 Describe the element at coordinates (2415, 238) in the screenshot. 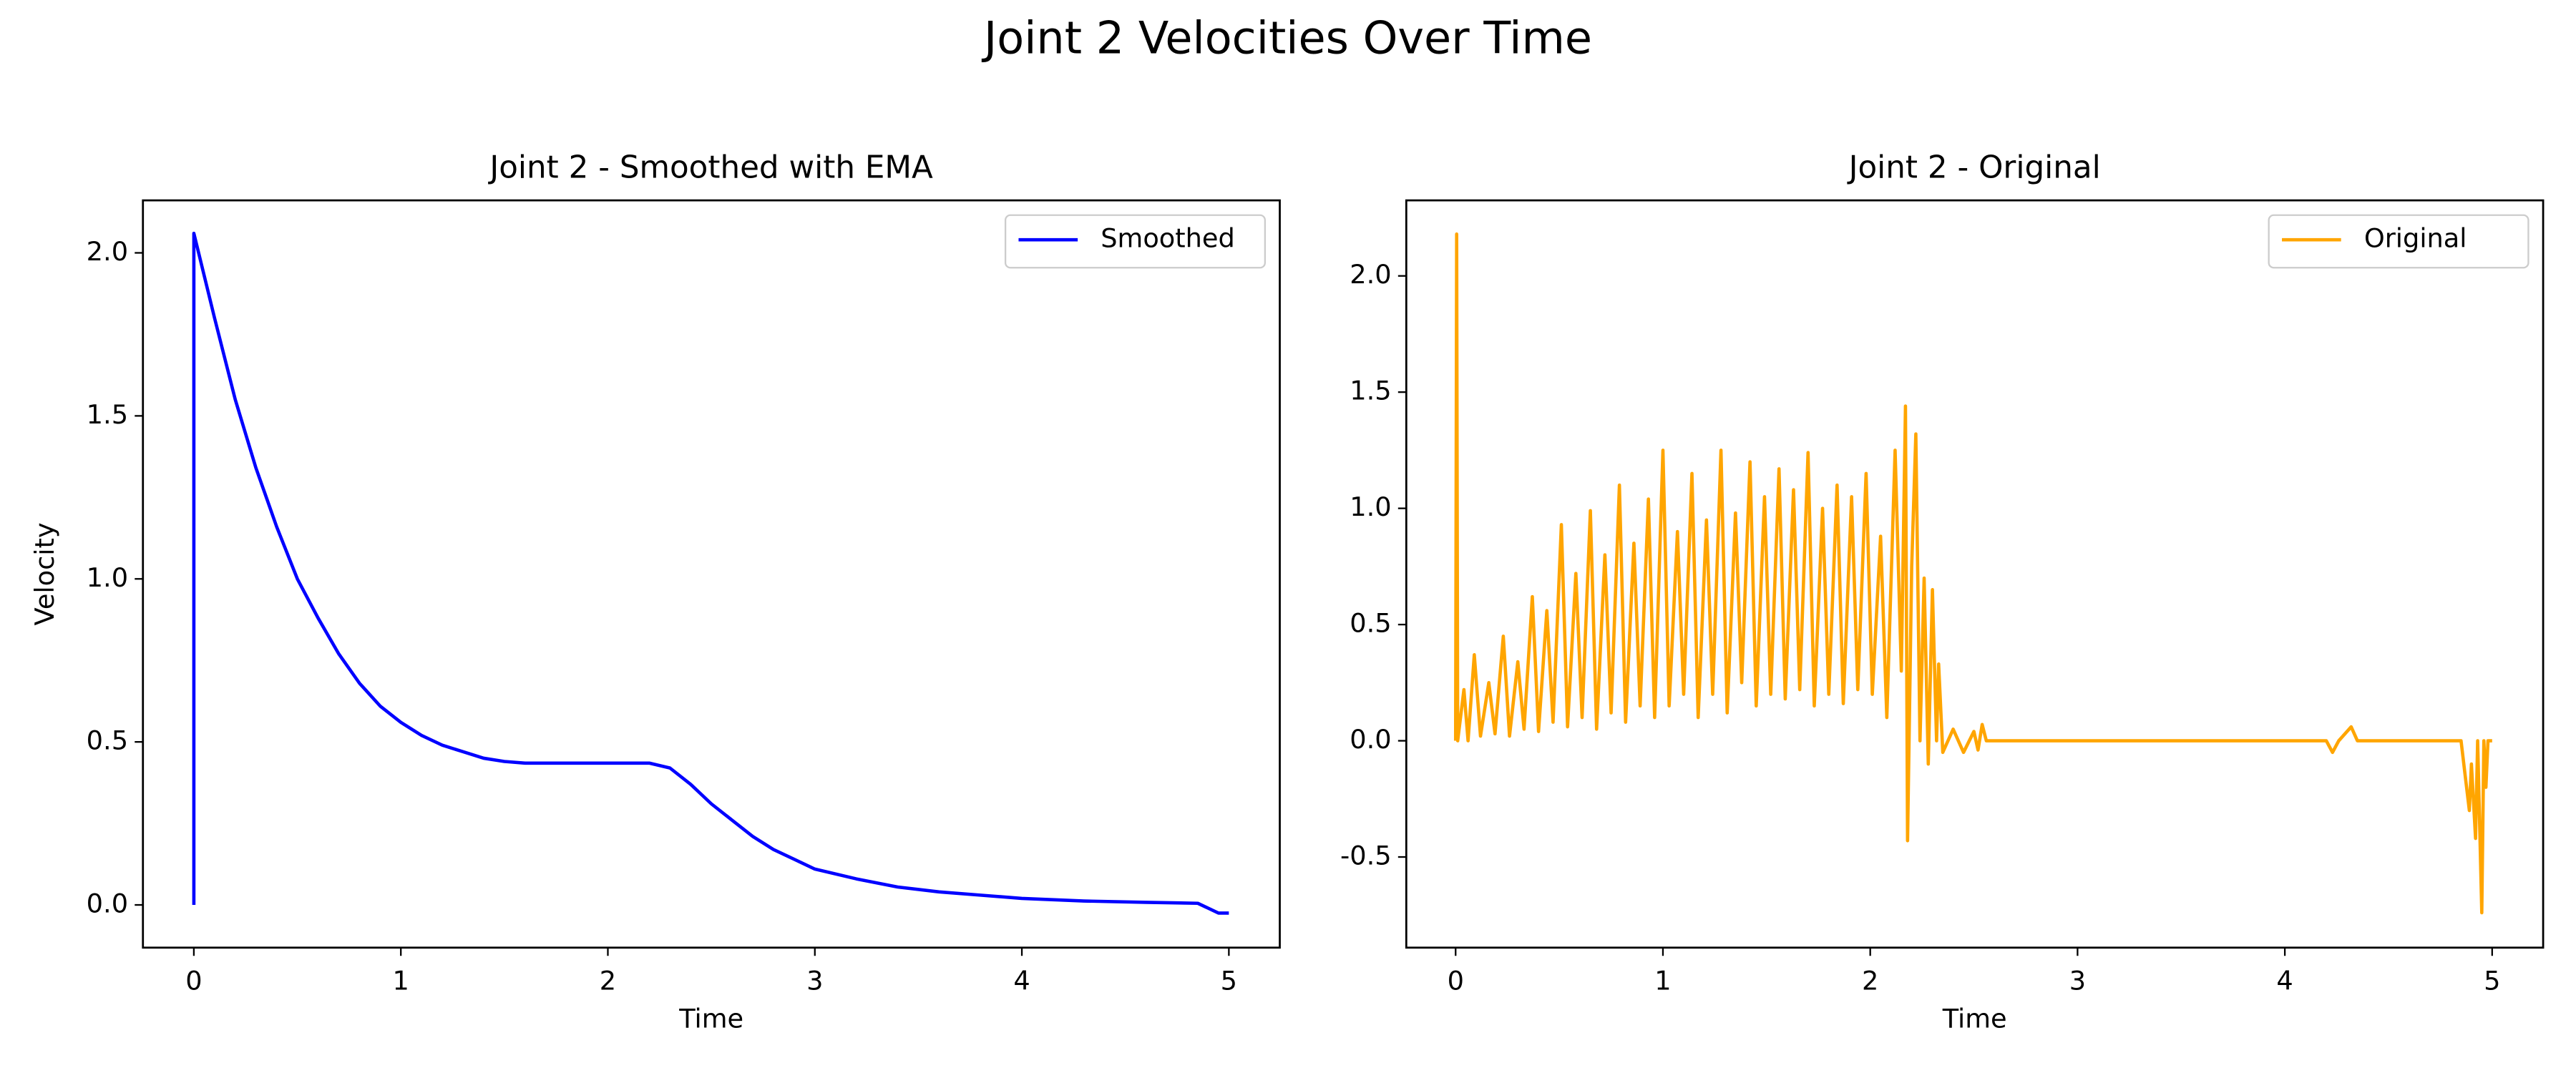

I see `legend-label: Original` at that location.